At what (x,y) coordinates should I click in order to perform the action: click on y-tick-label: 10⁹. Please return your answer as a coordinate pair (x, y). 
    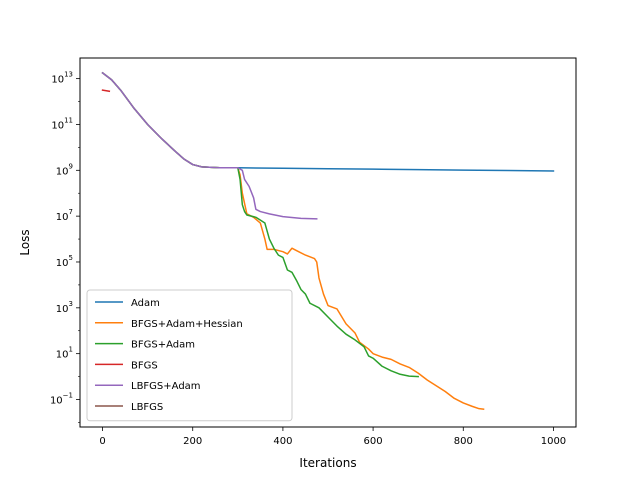
    Looking at the image, I should click on (64, 169).